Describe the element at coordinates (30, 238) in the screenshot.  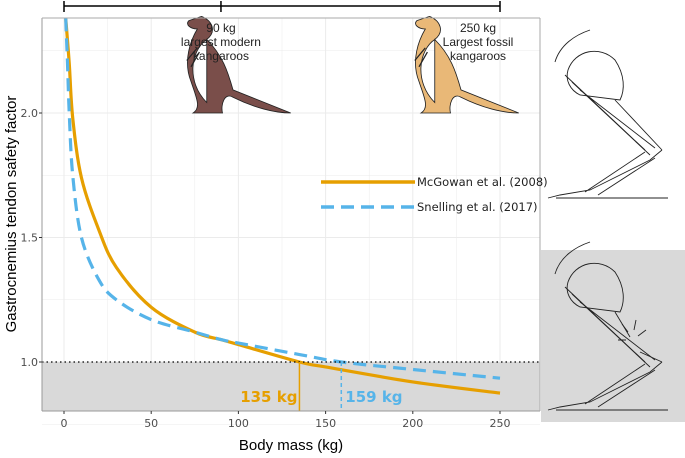
I see `y-tick-label: 1.5` at that location.